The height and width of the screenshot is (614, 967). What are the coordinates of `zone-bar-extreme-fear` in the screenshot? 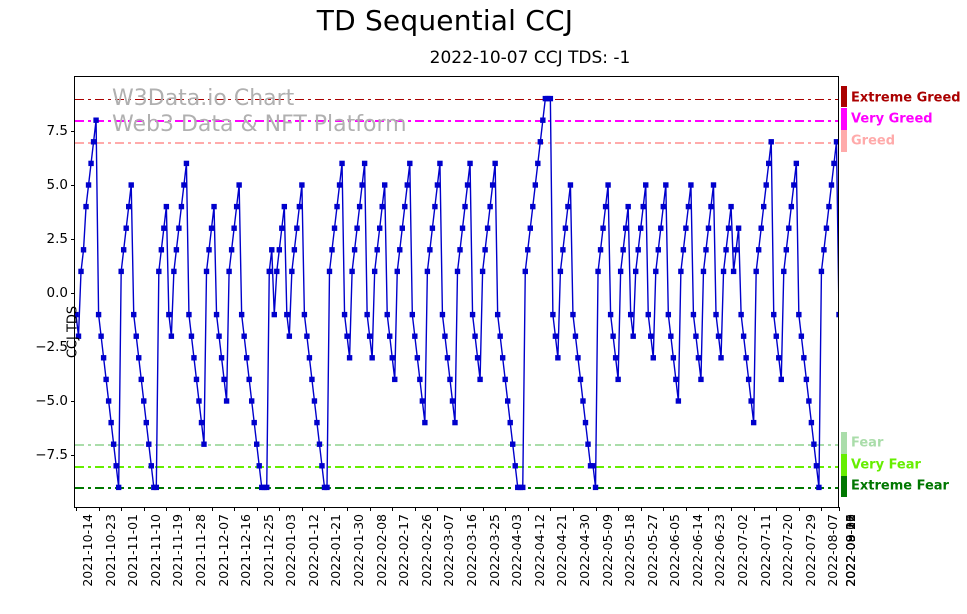 It's located at (844, 486).